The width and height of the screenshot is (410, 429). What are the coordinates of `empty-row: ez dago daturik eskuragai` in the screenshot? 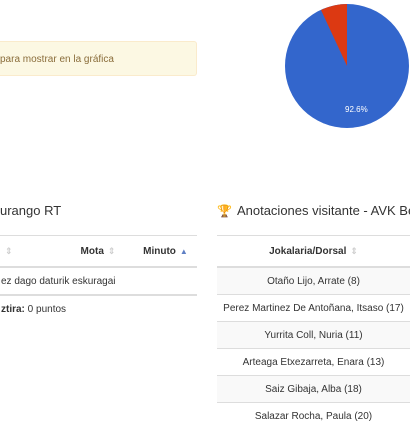 It's located at (98, 281).